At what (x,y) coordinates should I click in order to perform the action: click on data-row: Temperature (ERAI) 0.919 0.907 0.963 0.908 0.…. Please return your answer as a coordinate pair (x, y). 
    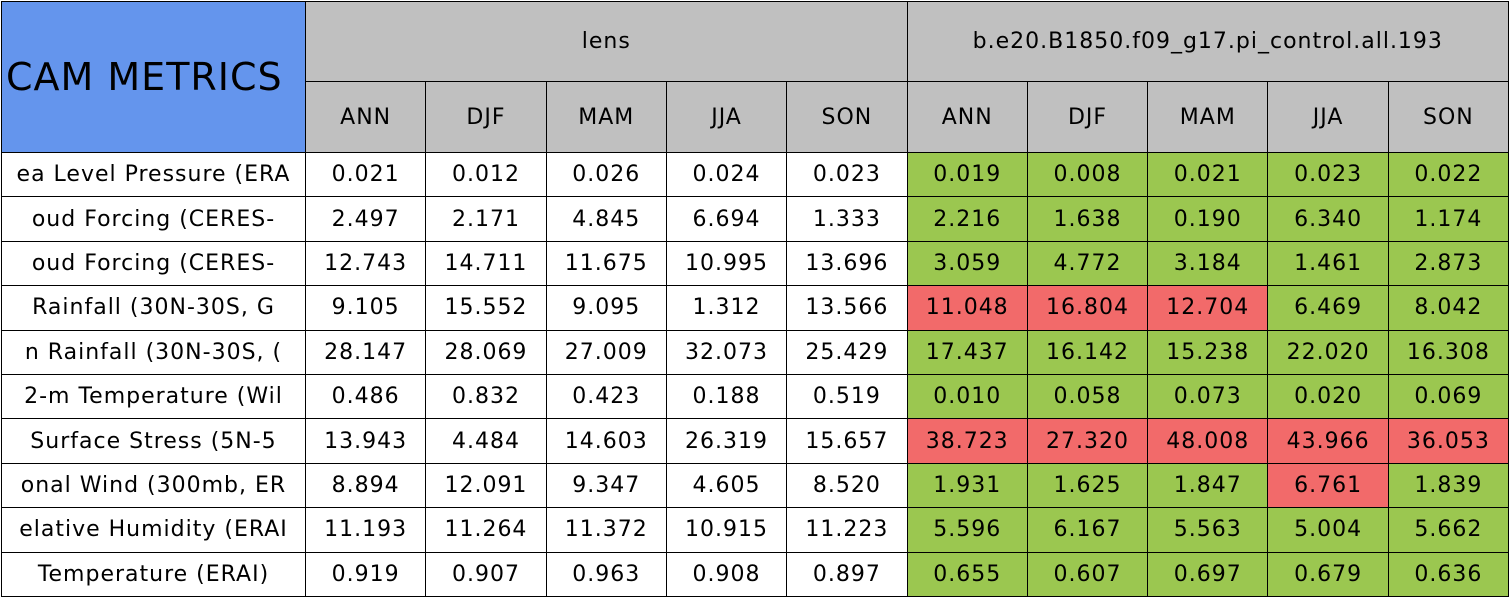
    Looking at the image, I should click on (755, 574).